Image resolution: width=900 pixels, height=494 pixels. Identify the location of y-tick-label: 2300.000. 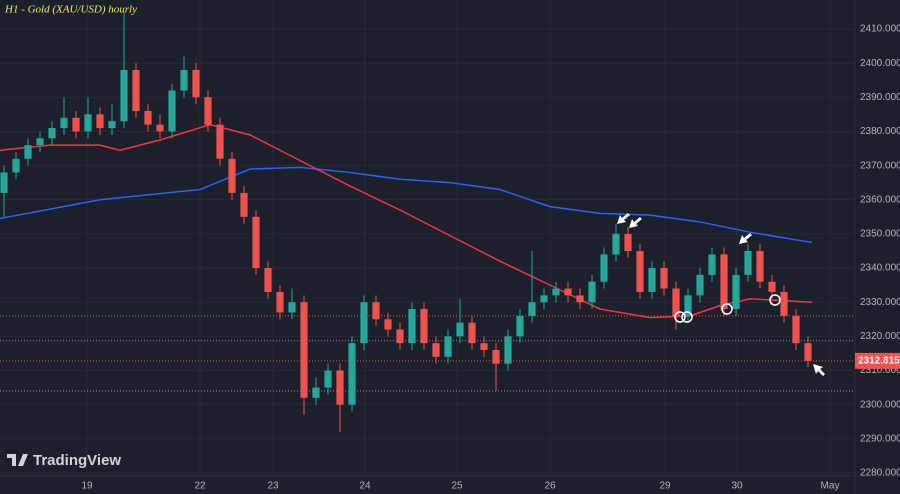
(880, 404).